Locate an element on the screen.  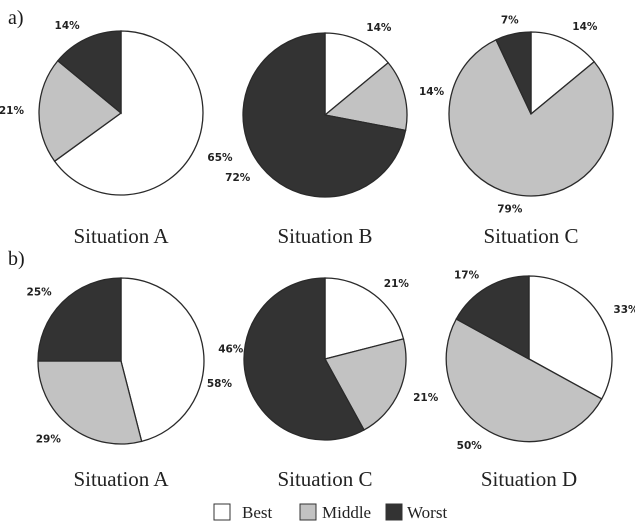
pie-chart: 14% 79% 7% Situation C is located at coordinates (531, 131).